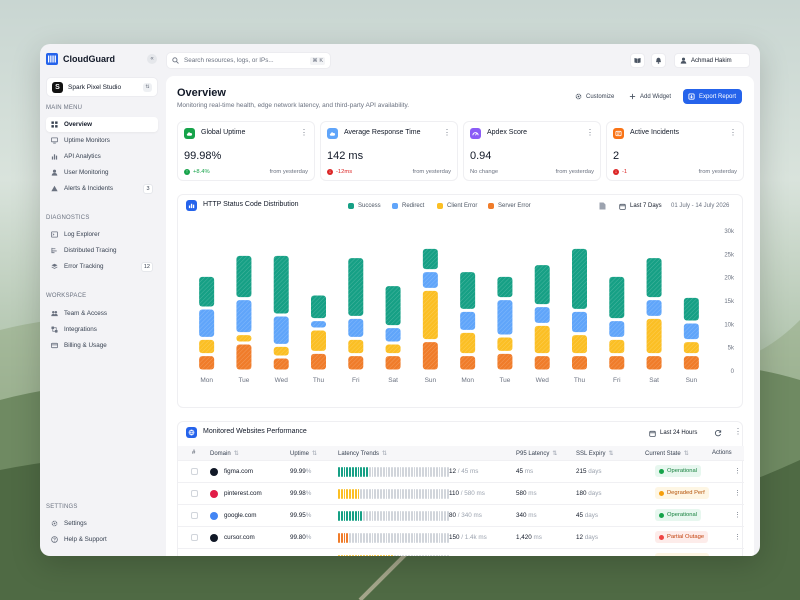  What do you see at coordinates (362, 453) in the screenshot?
I see `column-header: Latency Trends ⇅` at bounding box center [362, 453].